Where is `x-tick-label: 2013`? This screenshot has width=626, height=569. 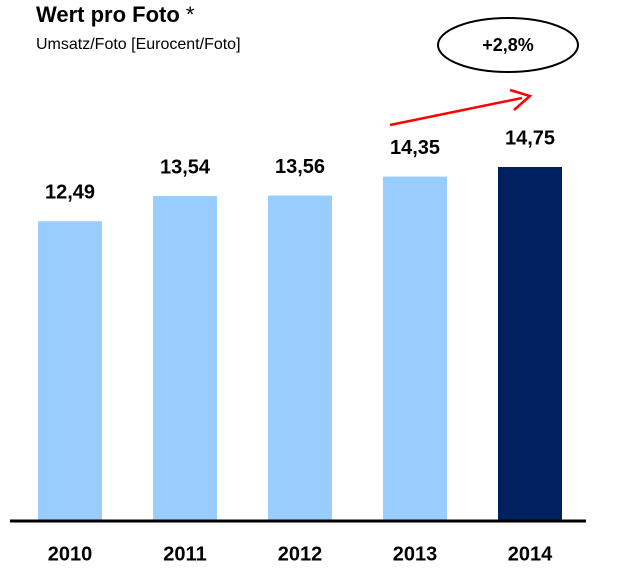
x-tick-label: 2013 is located at coordinates (415, 554).